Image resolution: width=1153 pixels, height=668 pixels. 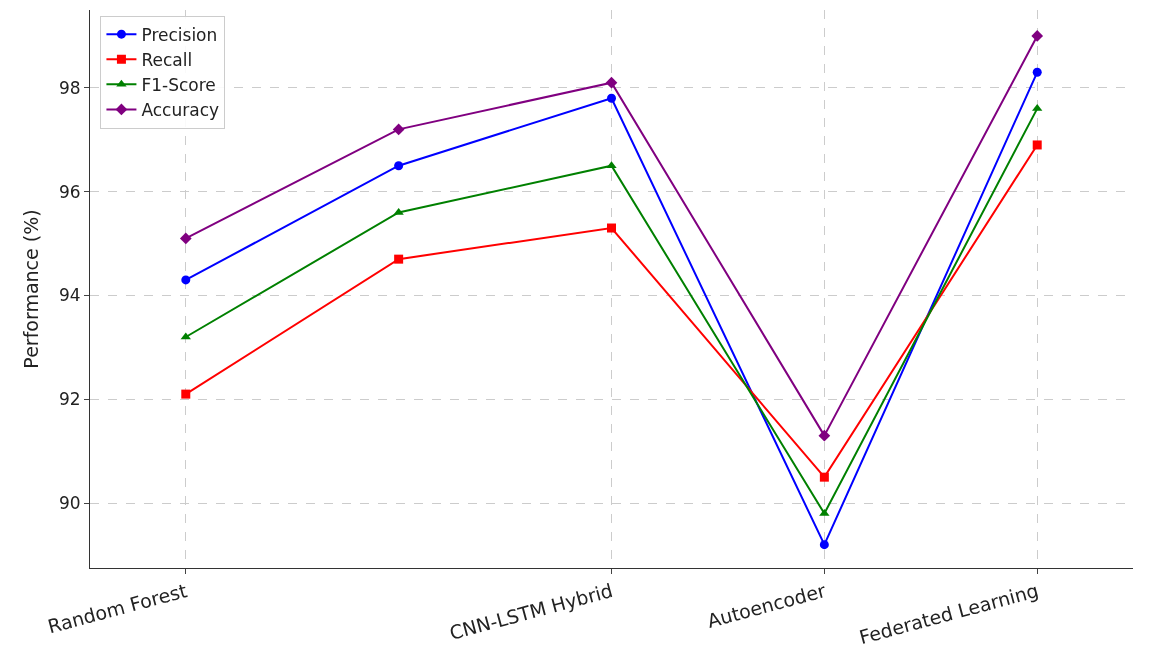 What do you see at coordinates (69, 191) in the screenshot?
I see `y-tick-label: 96` at bounding box center [69, 191].